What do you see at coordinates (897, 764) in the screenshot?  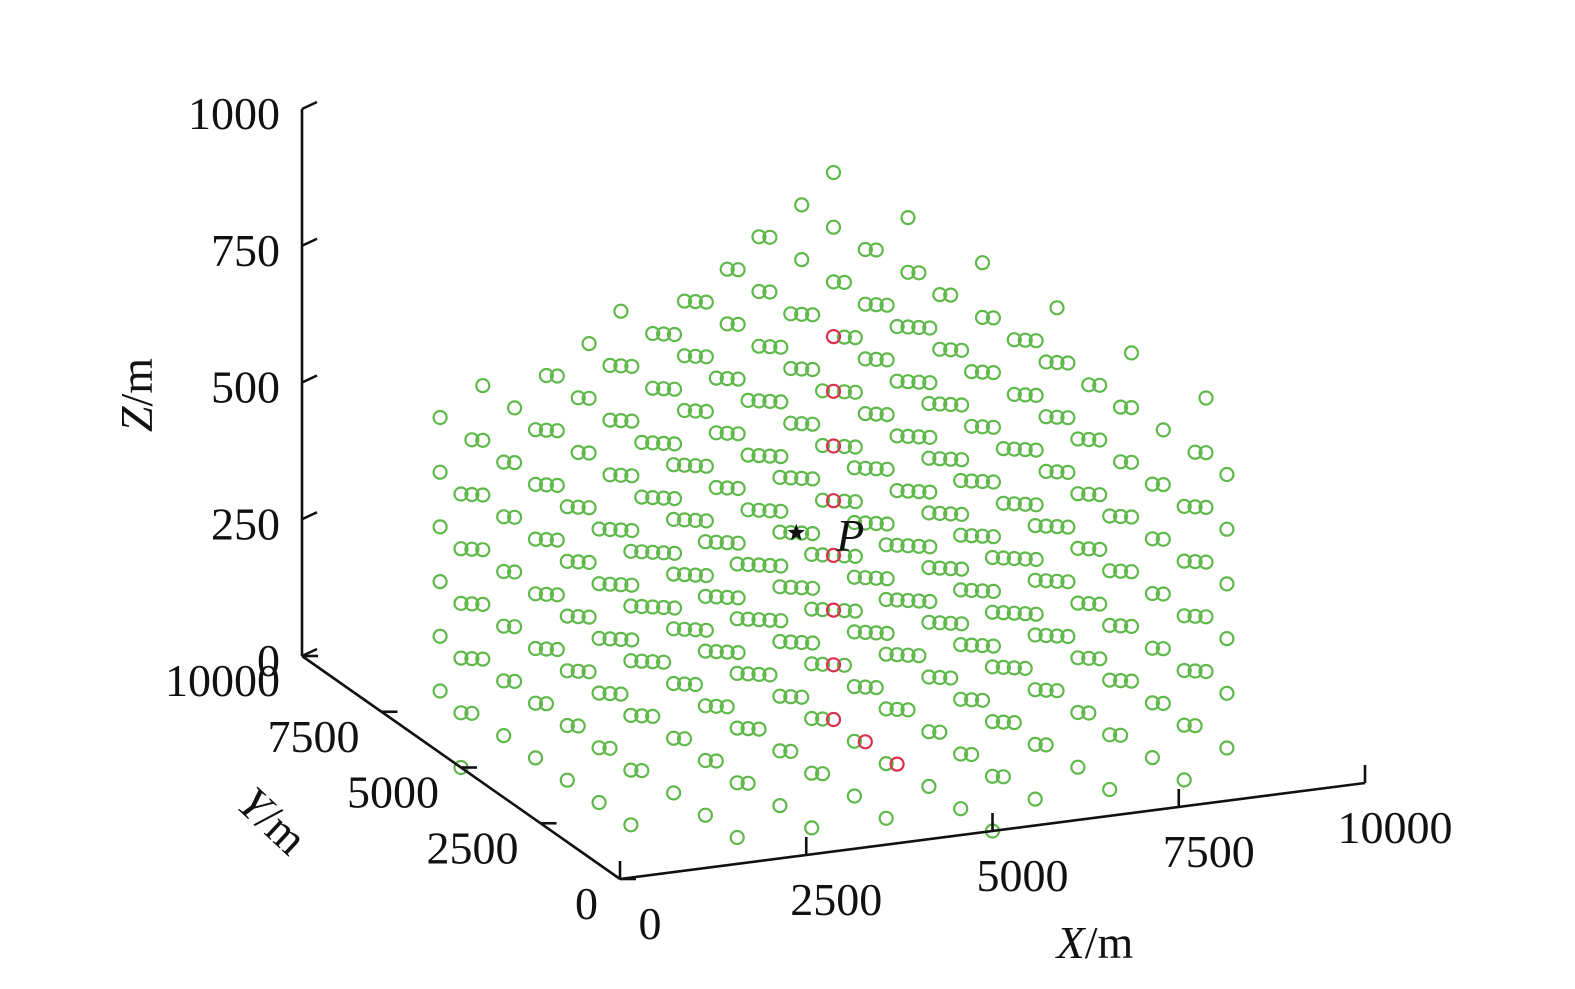 I see `highlighted-point` at bounding box center [897, 764].